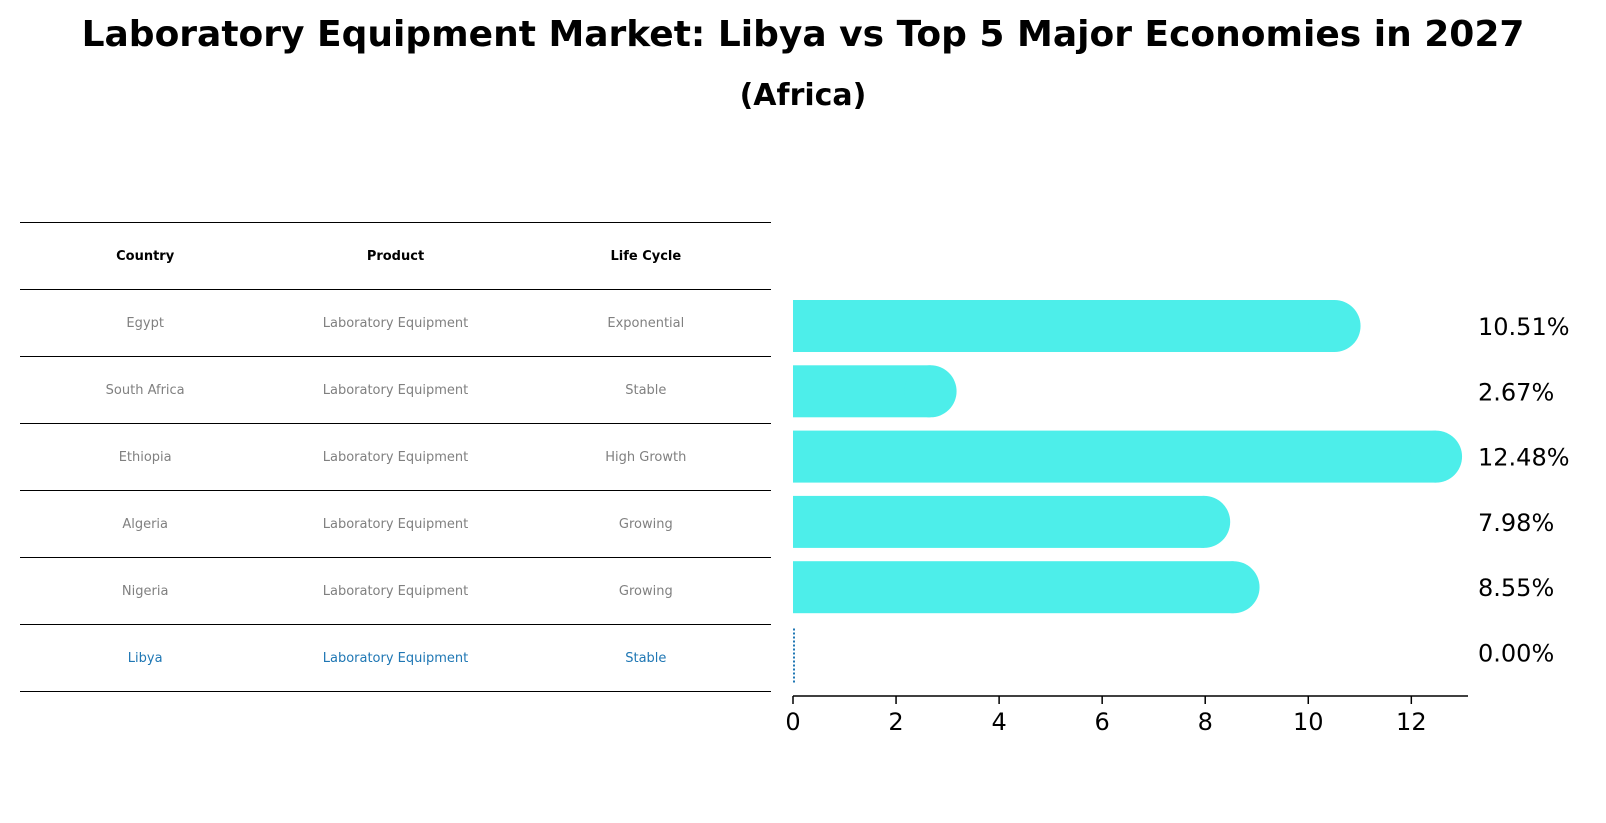 The image size is (1606, 823). What do you see at coordinates (1102, 722) in the screenshot?
I see `x-tick-label-6: 6` at bounding box center [1102, 722].